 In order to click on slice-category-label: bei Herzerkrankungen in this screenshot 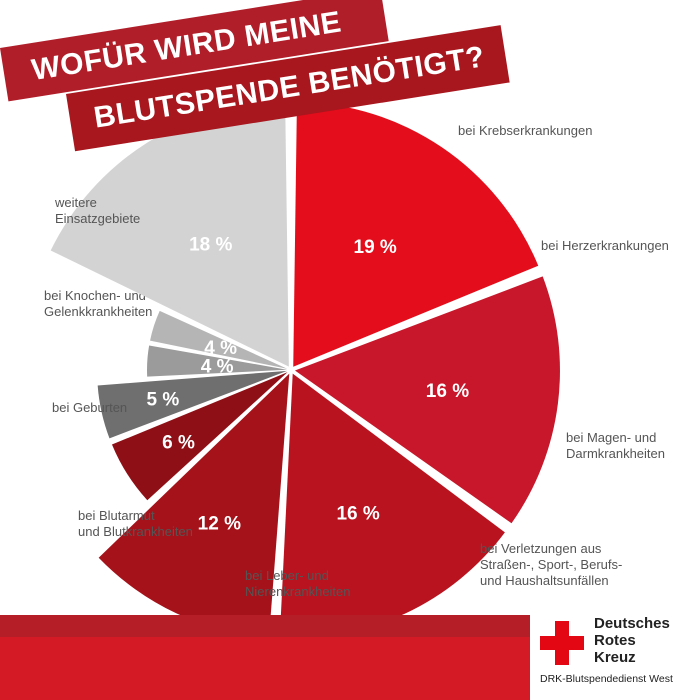, I will do `click(605, 245)`.